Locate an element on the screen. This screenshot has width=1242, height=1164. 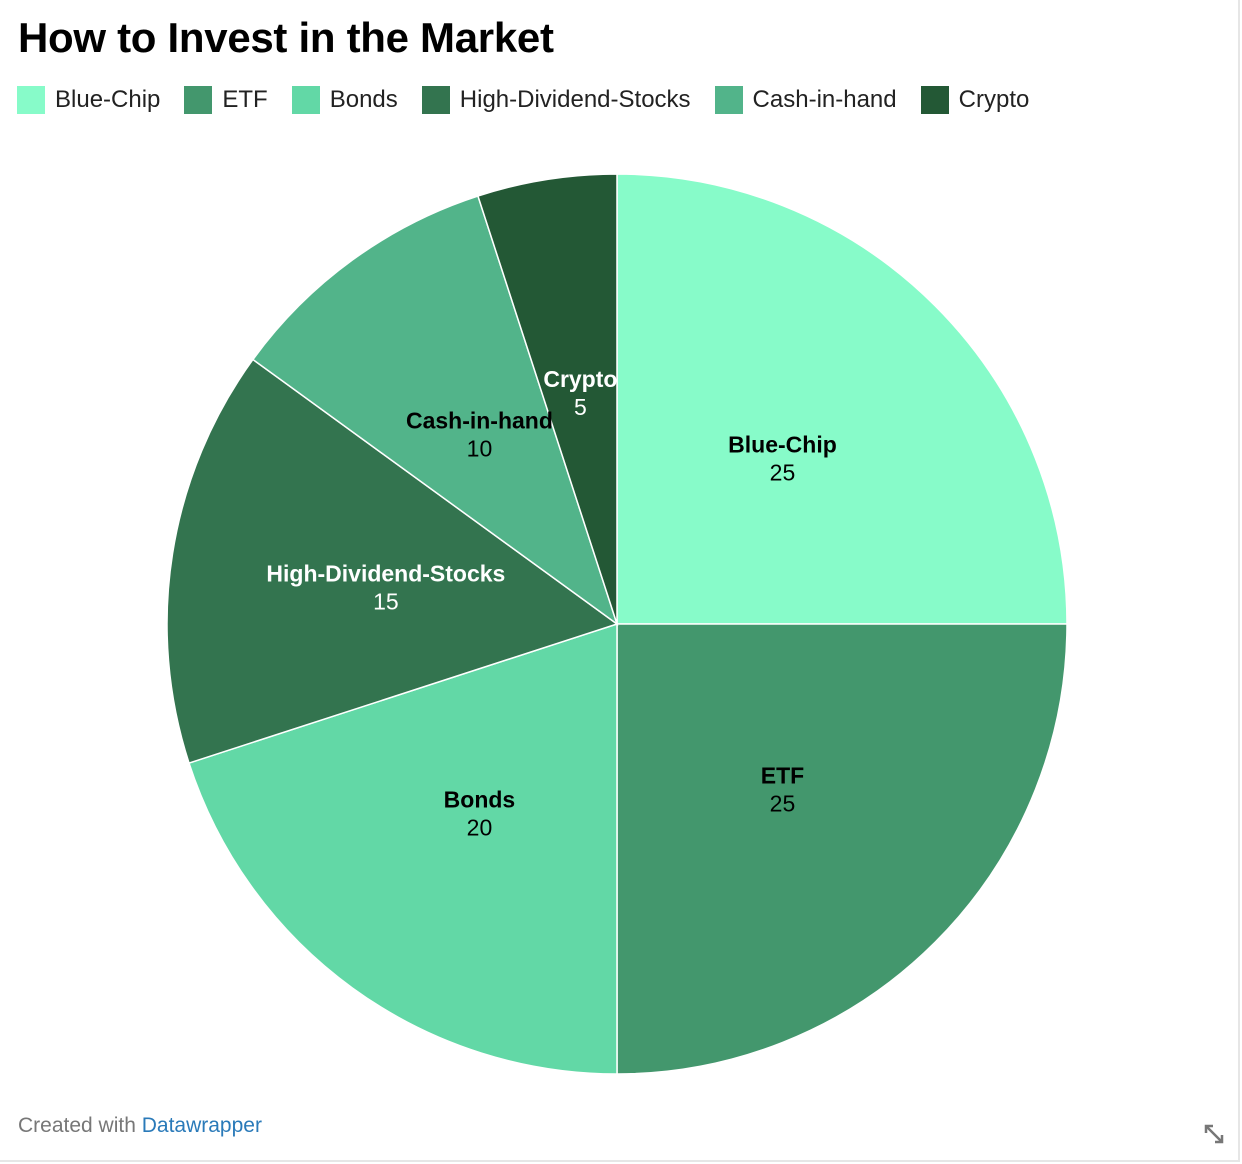
pie-slice-bonds is located at coordinates (403, 848).